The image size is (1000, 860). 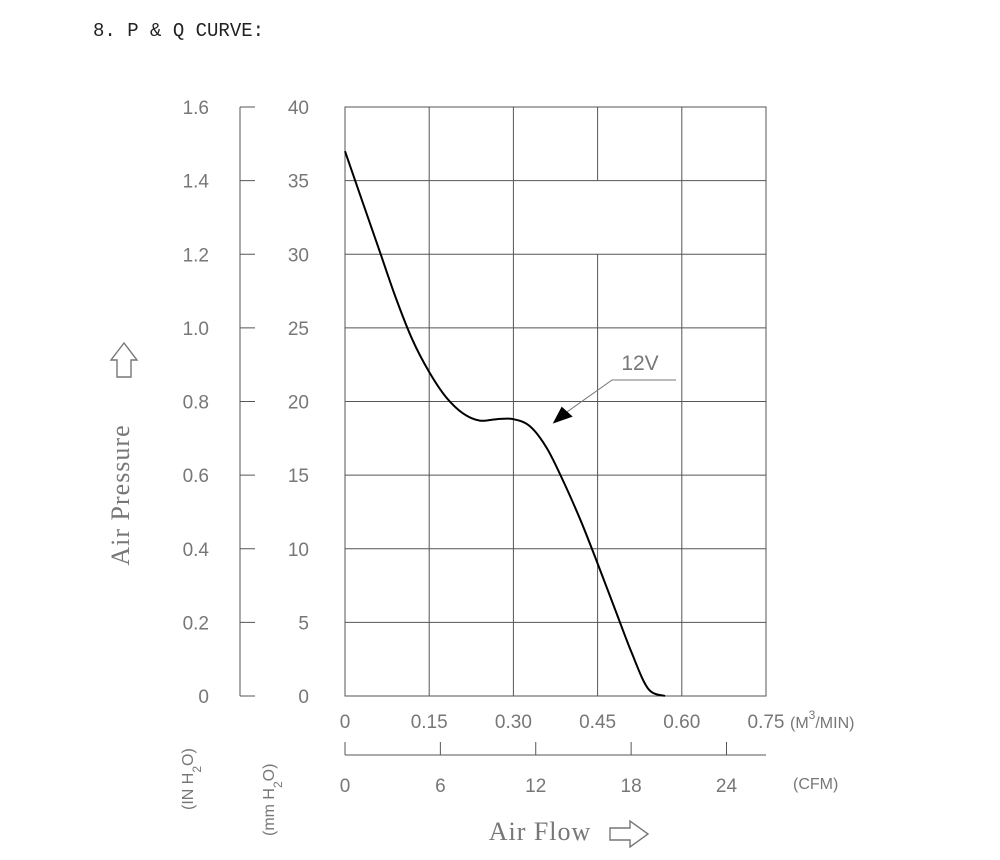 I want to click on y-tick-label-in: 1.6, so click(x=196, y=108).